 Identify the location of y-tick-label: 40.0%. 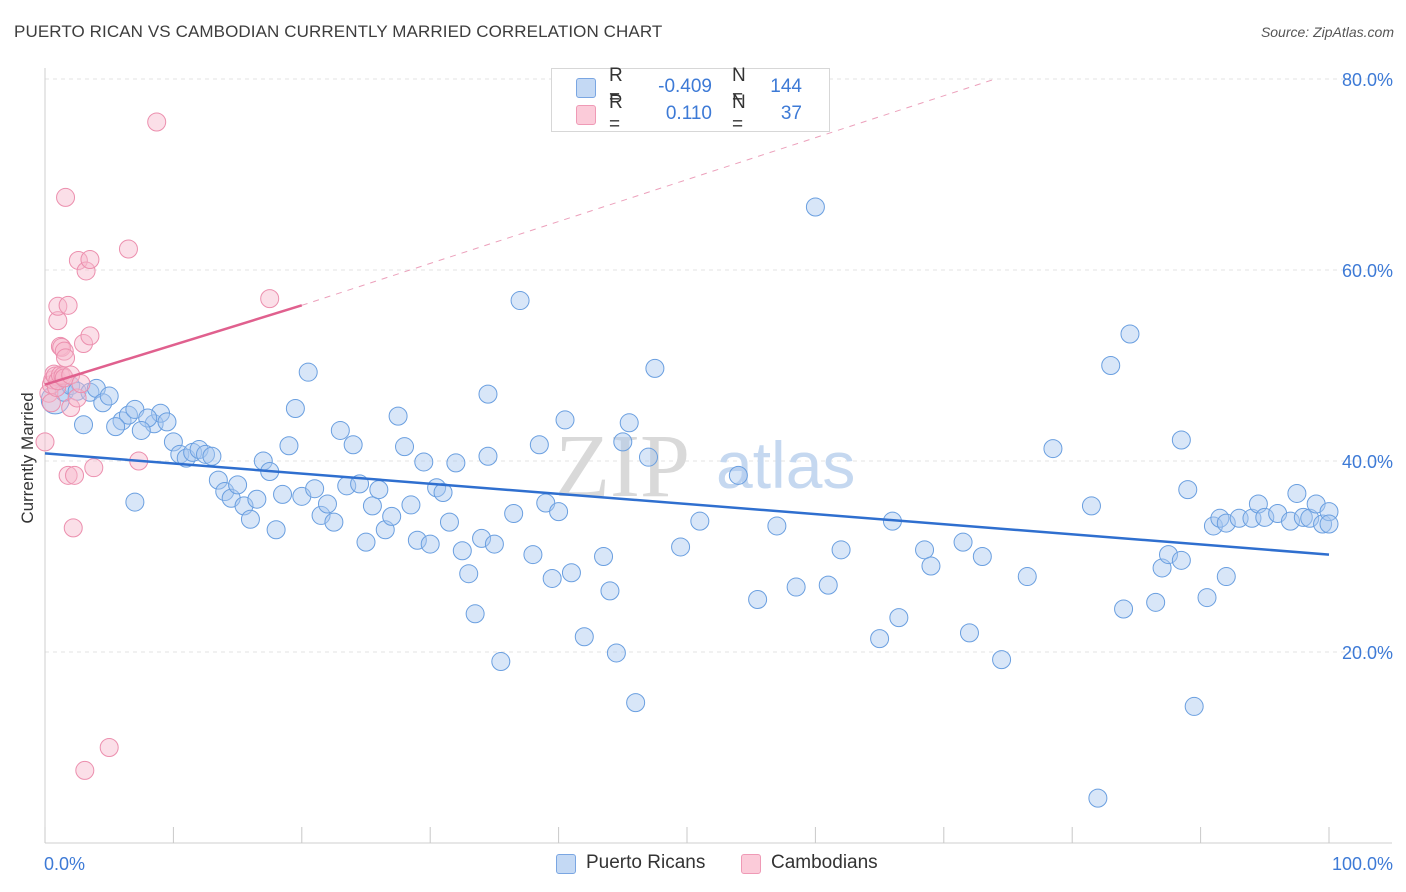
(1367, 462).